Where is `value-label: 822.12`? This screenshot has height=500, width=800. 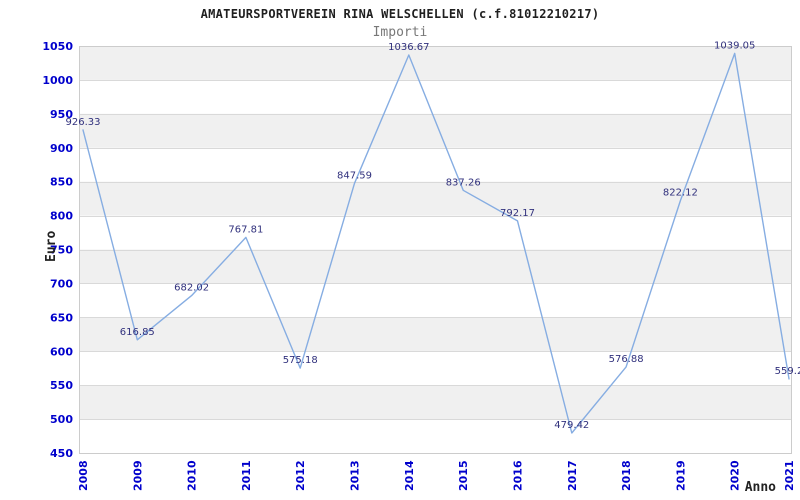
value-label: 822.12 is located at coordinates (680, 193).